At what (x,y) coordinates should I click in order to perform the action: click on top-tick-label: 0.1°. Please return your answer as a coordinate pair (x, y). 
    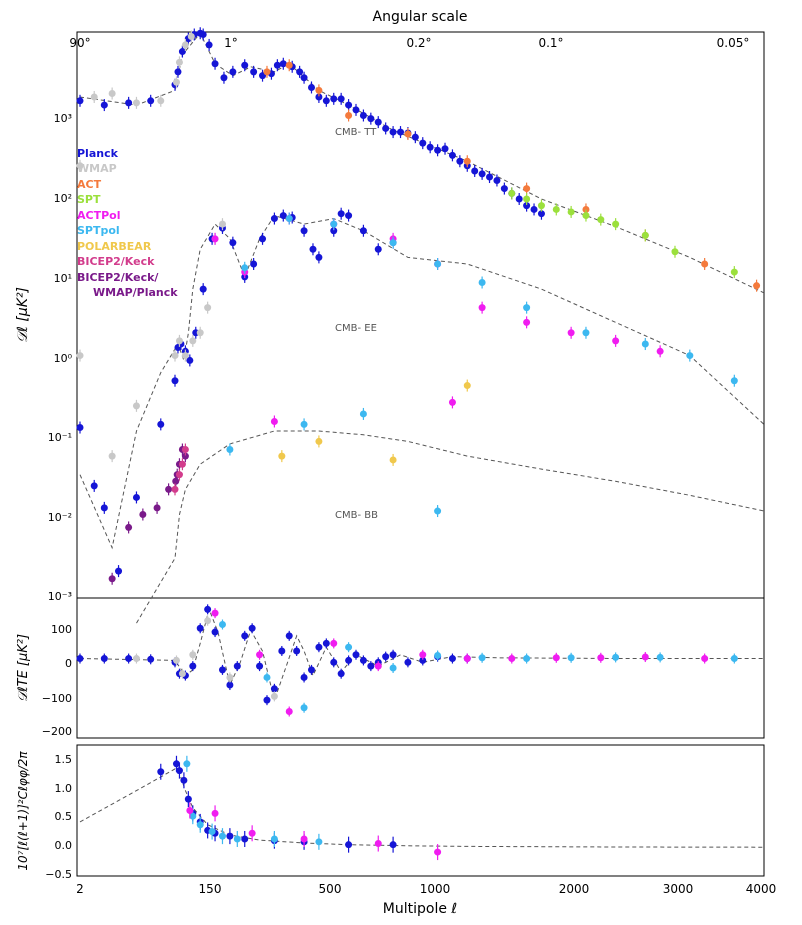
    Looking at the image, I should click on (550, 43).